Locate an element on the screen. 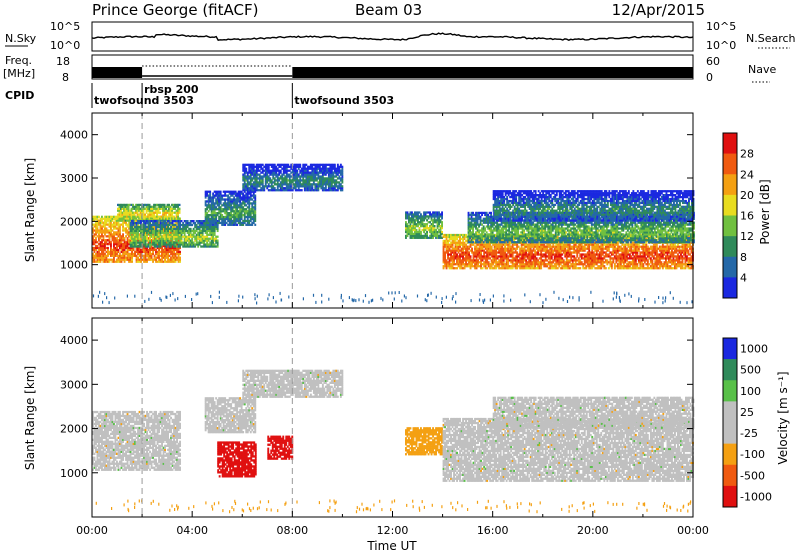 The width and height of the screenshot is (800, 558). nsky-tick-top: 10^5 is located at coordinates (65, 26).